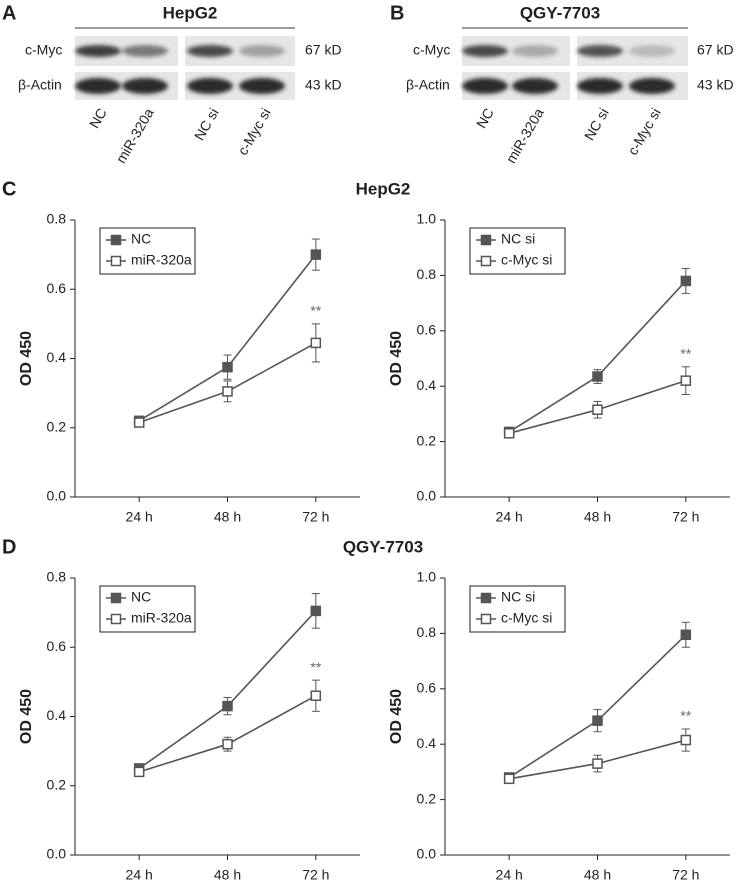  What do you see at coordinates (9, 13) in the screenshot?
I see `panel-letter: A` at bounding box center [9, 13].